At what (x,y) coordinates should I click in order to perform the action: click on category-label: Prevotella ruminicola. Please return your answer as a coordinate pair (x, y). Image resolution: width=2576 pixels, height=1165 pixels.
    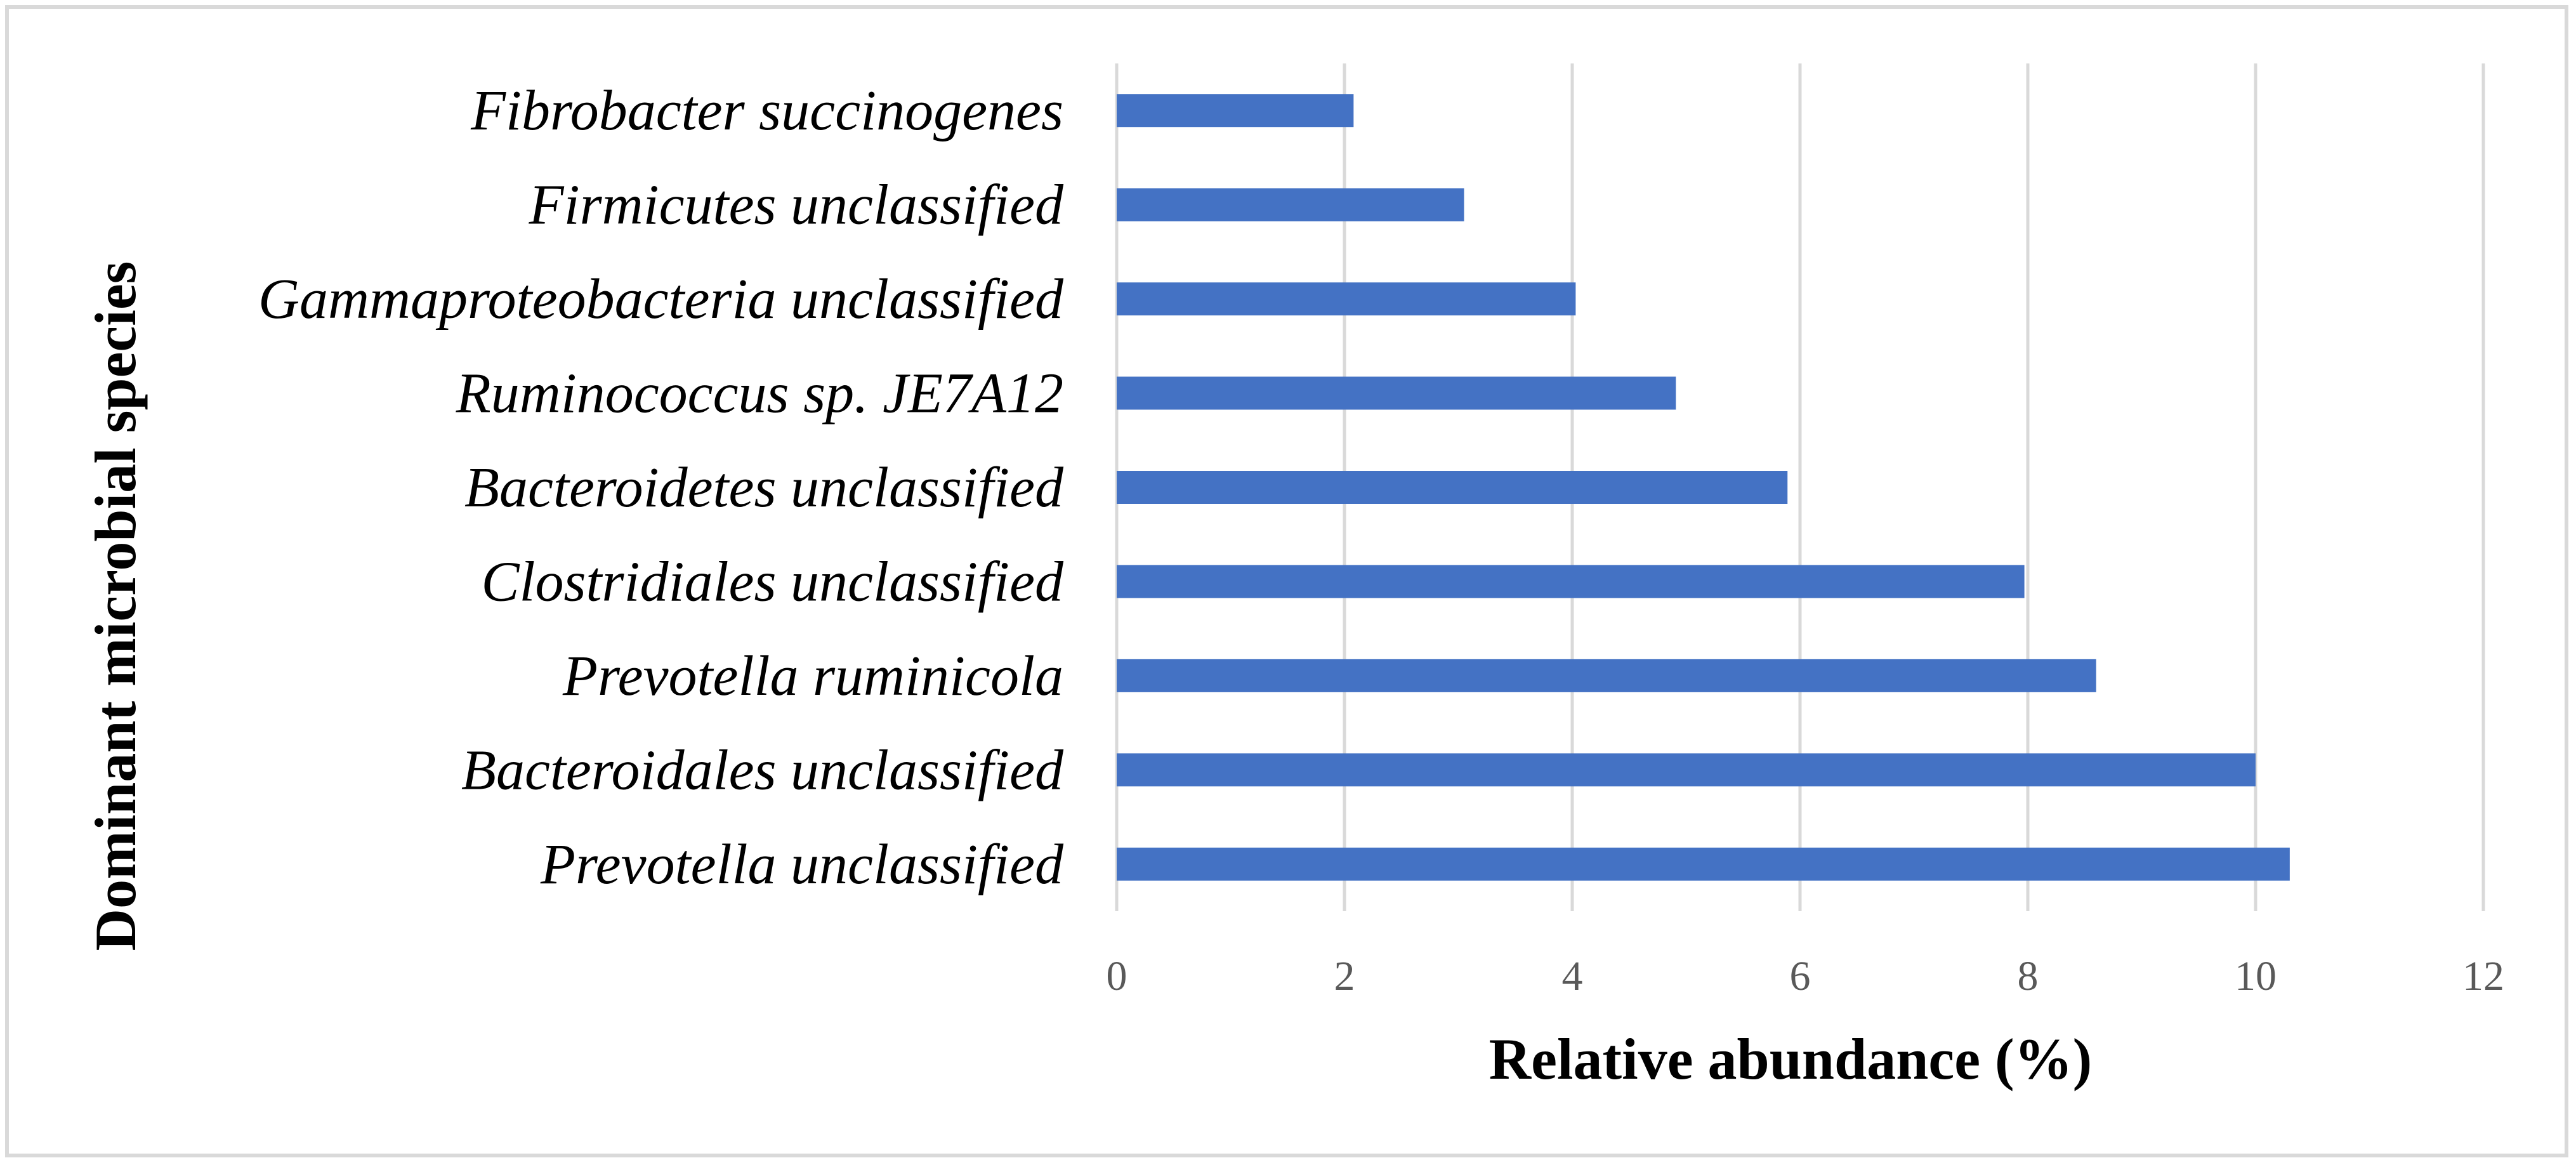
    Looking at the image, I should click on (812, 676).